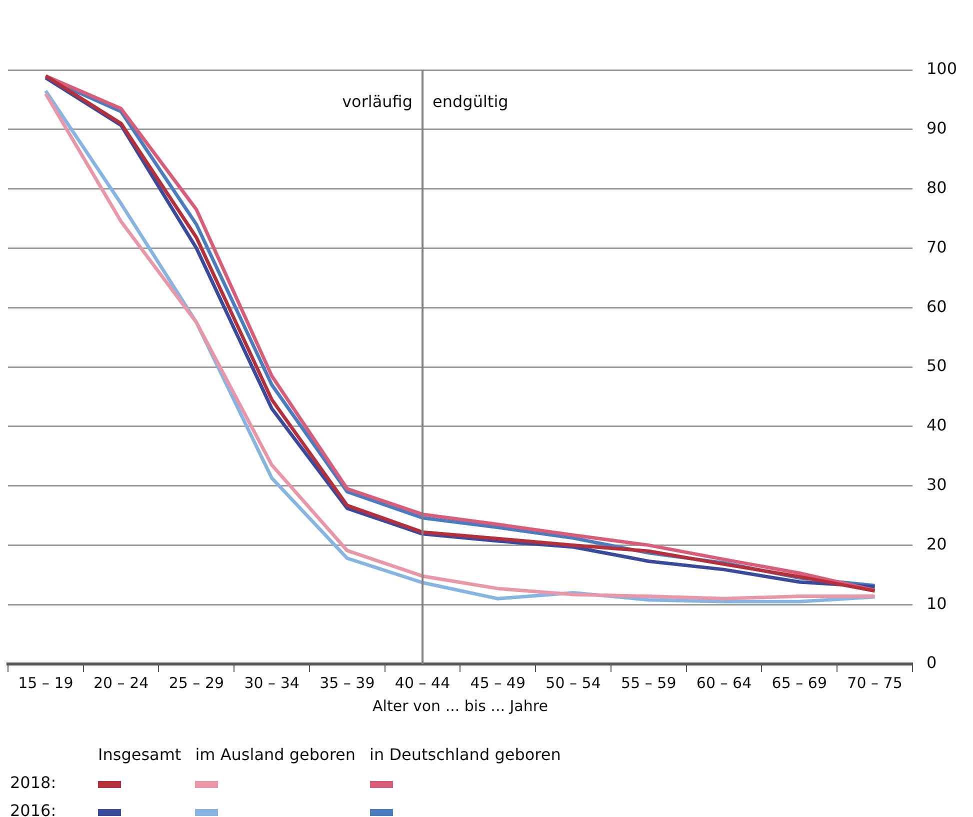 Image resolution: width=973 pixels, height=817 pixels. Describe the element at coordinates (936, 603) in the screenshot. I see `y-tick-label: 10` at that location.